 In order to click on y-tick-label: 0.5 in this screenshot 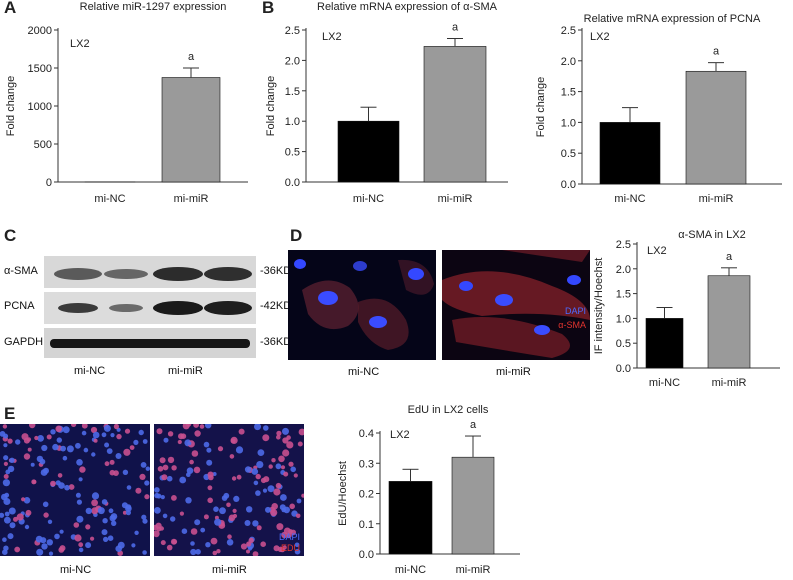, I will do `click(568, 154)`.